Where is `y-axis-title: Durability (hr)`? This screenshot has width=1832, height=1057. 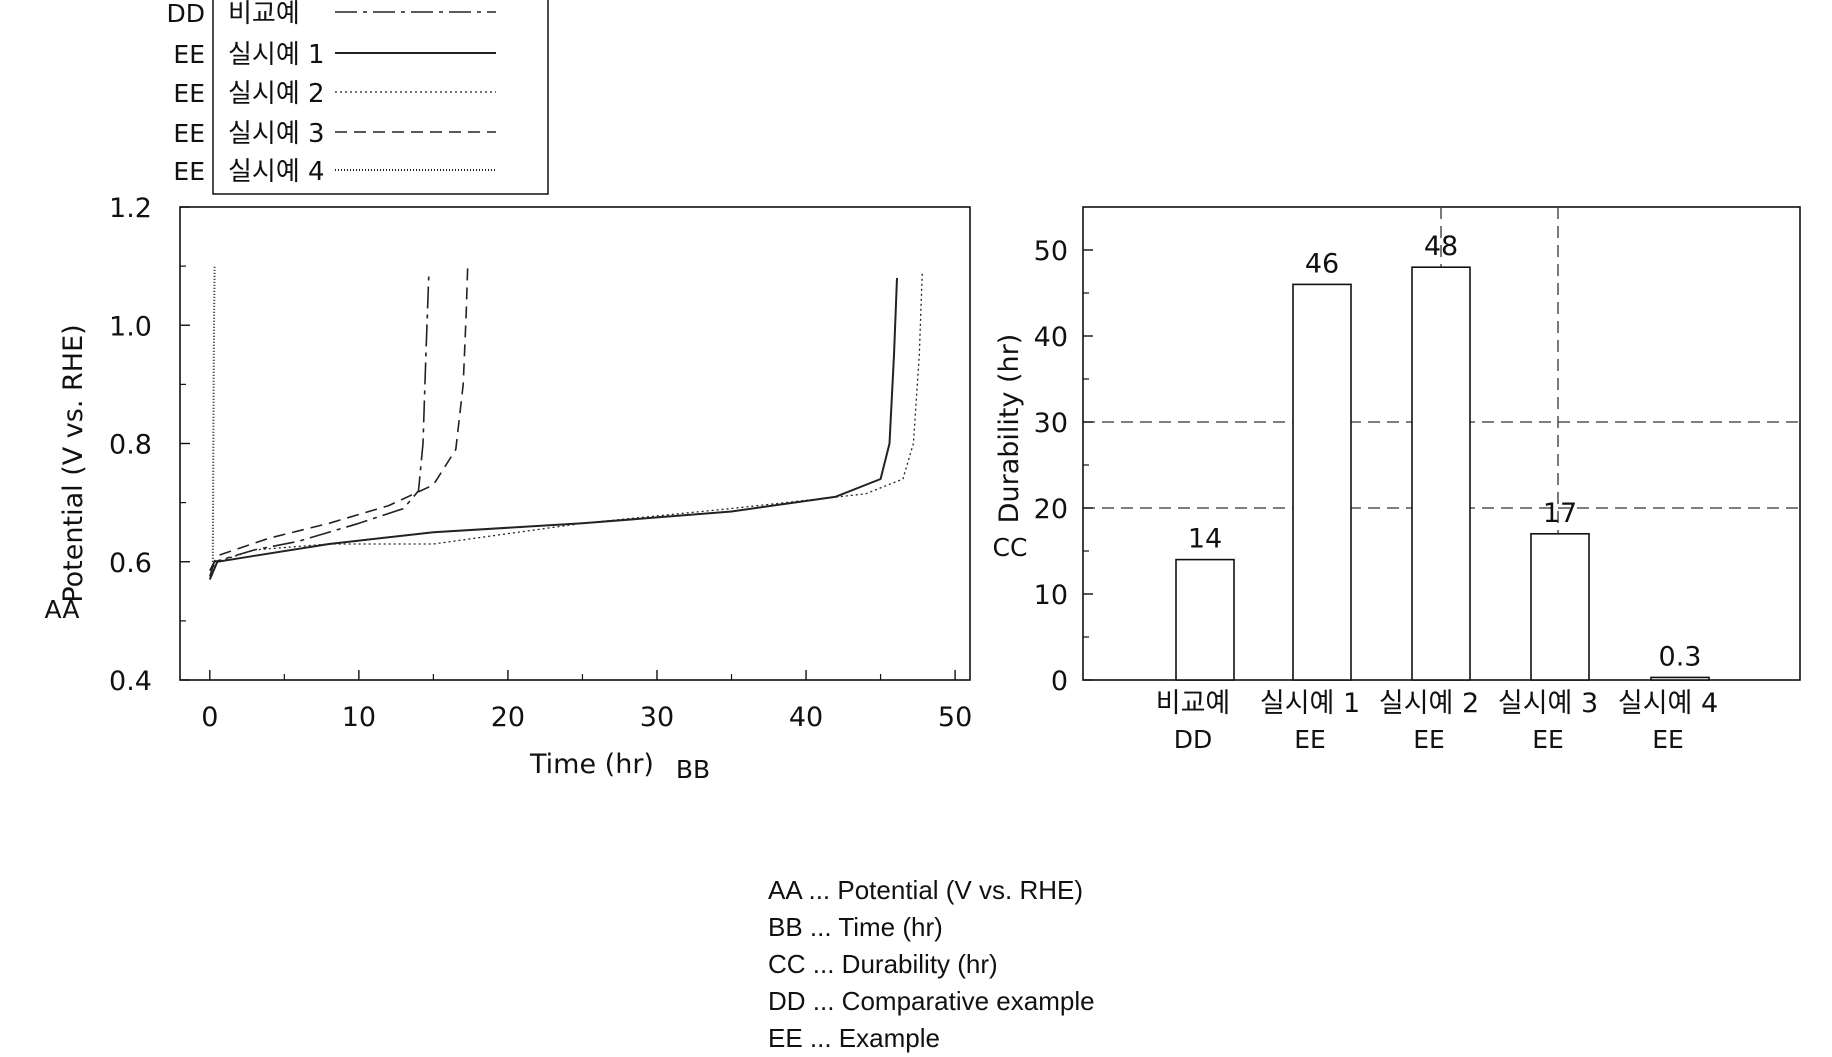 y-axis-title: Durability (hr) is located at coordinates (1009, 429).